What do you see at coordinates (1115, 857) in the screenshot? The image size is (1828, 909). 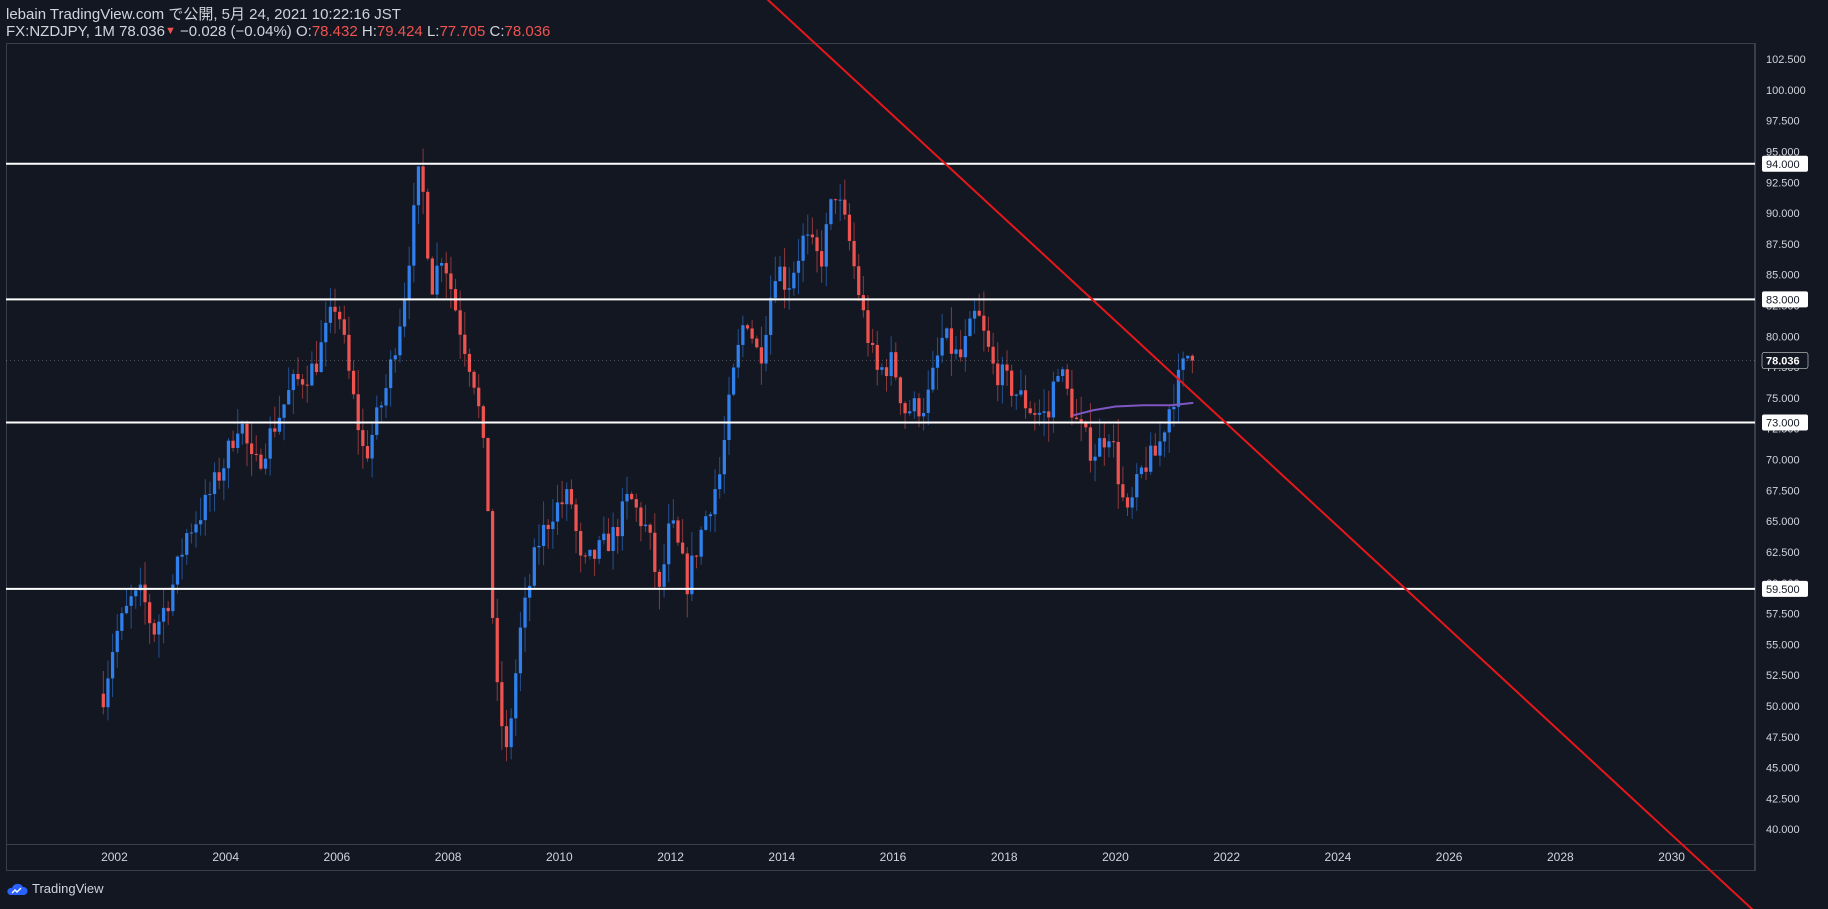 I see `x-tick-label: 2020` at bounding box center [1115, 857].